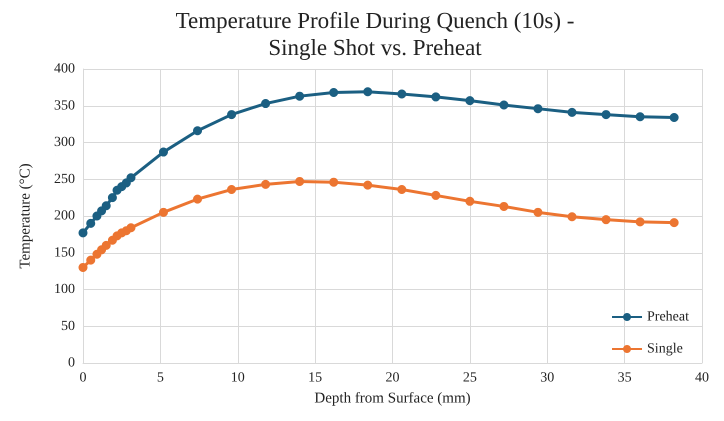  I want to click on legend-label: Single, so click(665, 349).